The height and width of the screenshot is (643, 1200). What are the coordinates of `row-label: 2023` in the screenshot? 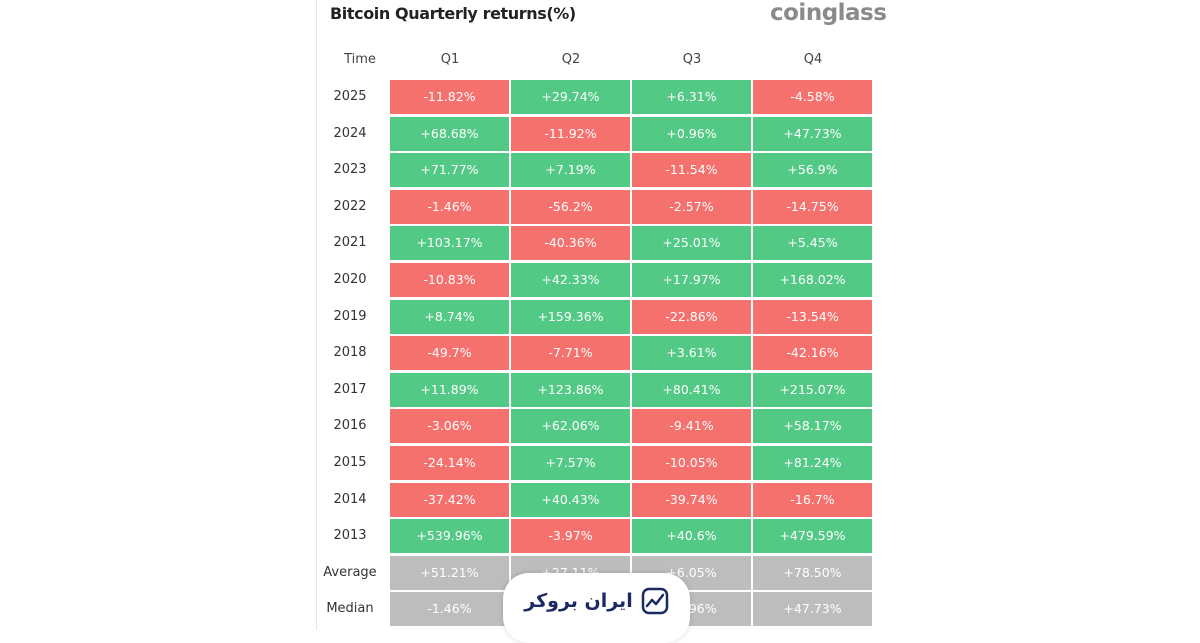 It's located at (350, 170).